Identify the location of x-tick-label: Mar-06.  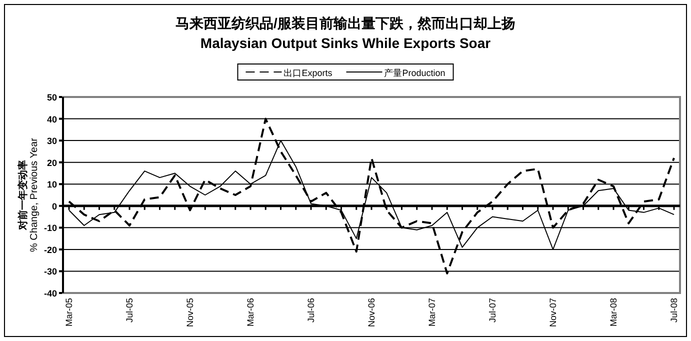
(251, 312).